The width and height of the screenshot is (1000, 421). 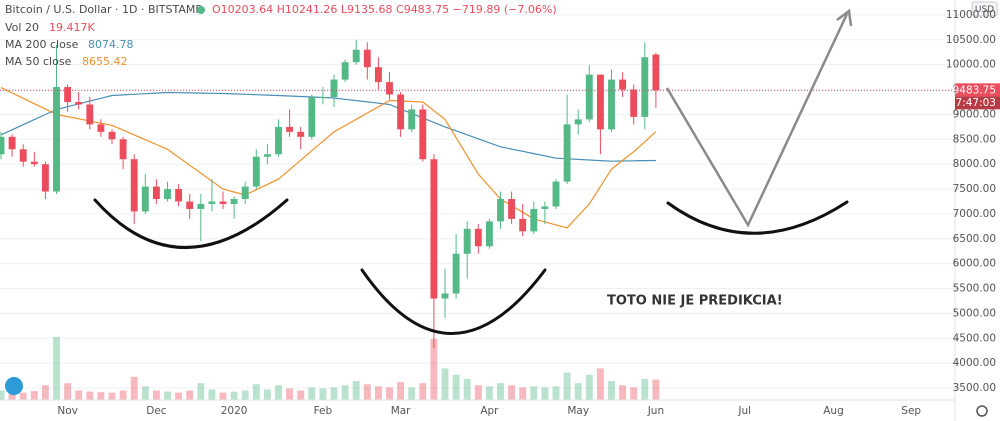 What do you see at coordinates (234, 411) in the screenshot?
I see `x-tick-label: 2020` at bounding box center [234, 411].